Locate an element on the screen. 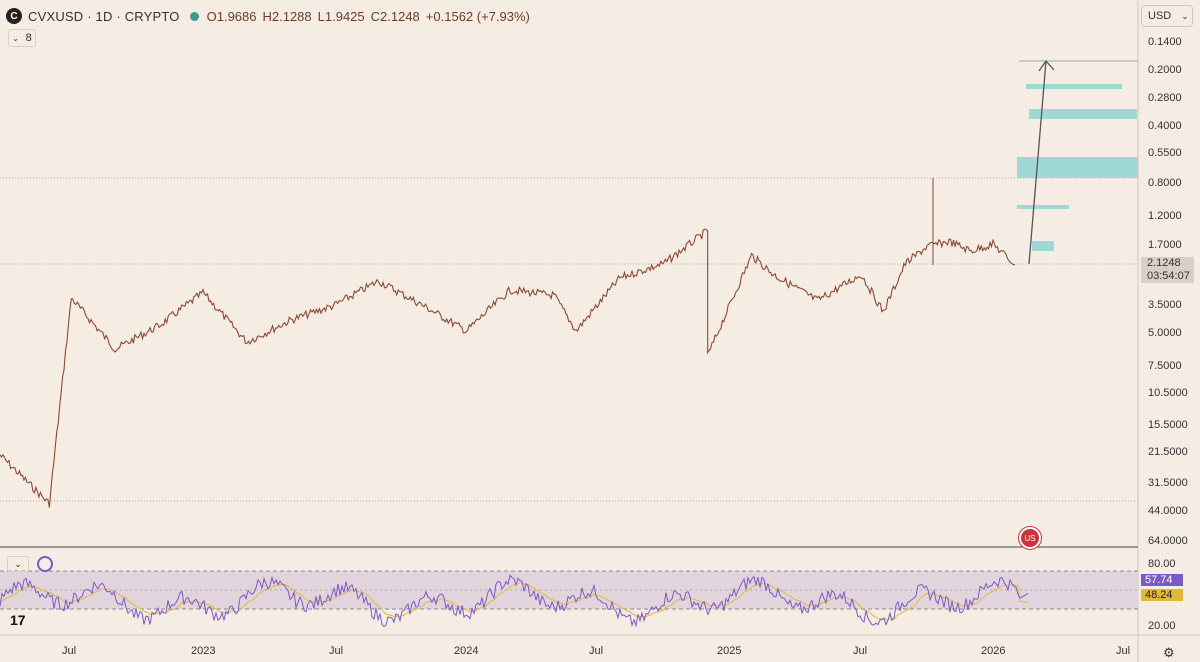 This screenshot has width=1200, height=662. price-tick-label: 0.2800 is located at coordinates (1165, 98).